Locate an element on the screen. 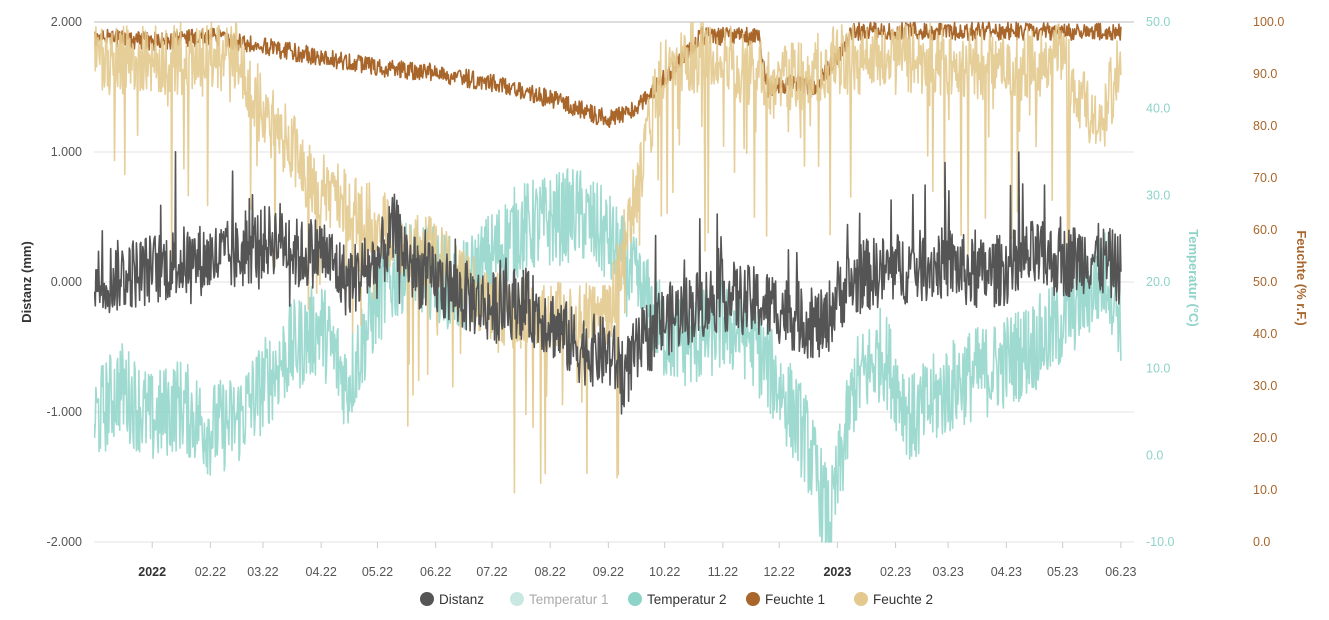  legend-item-feuchte-2: Feuchte 2 is located at coordinates (893, 599).